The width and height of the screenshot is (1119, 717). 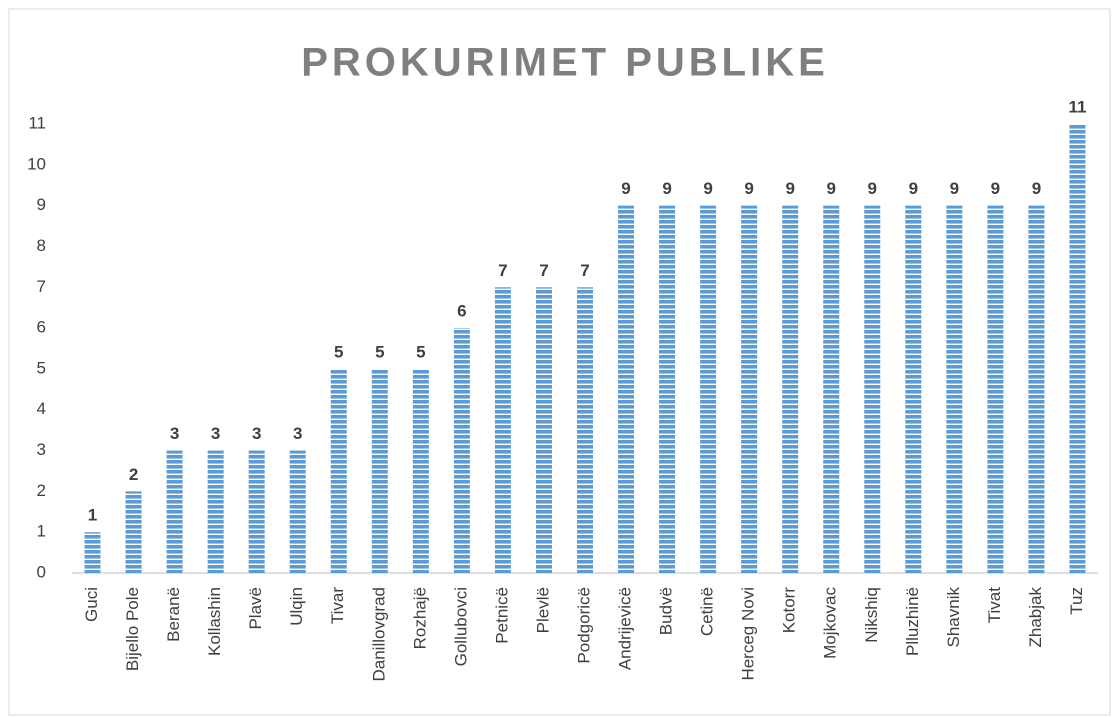 What do you see at coordinates (41, 531) in the screenshot?
I see `y-tick-label: 1` at bounding box center [41, 531].